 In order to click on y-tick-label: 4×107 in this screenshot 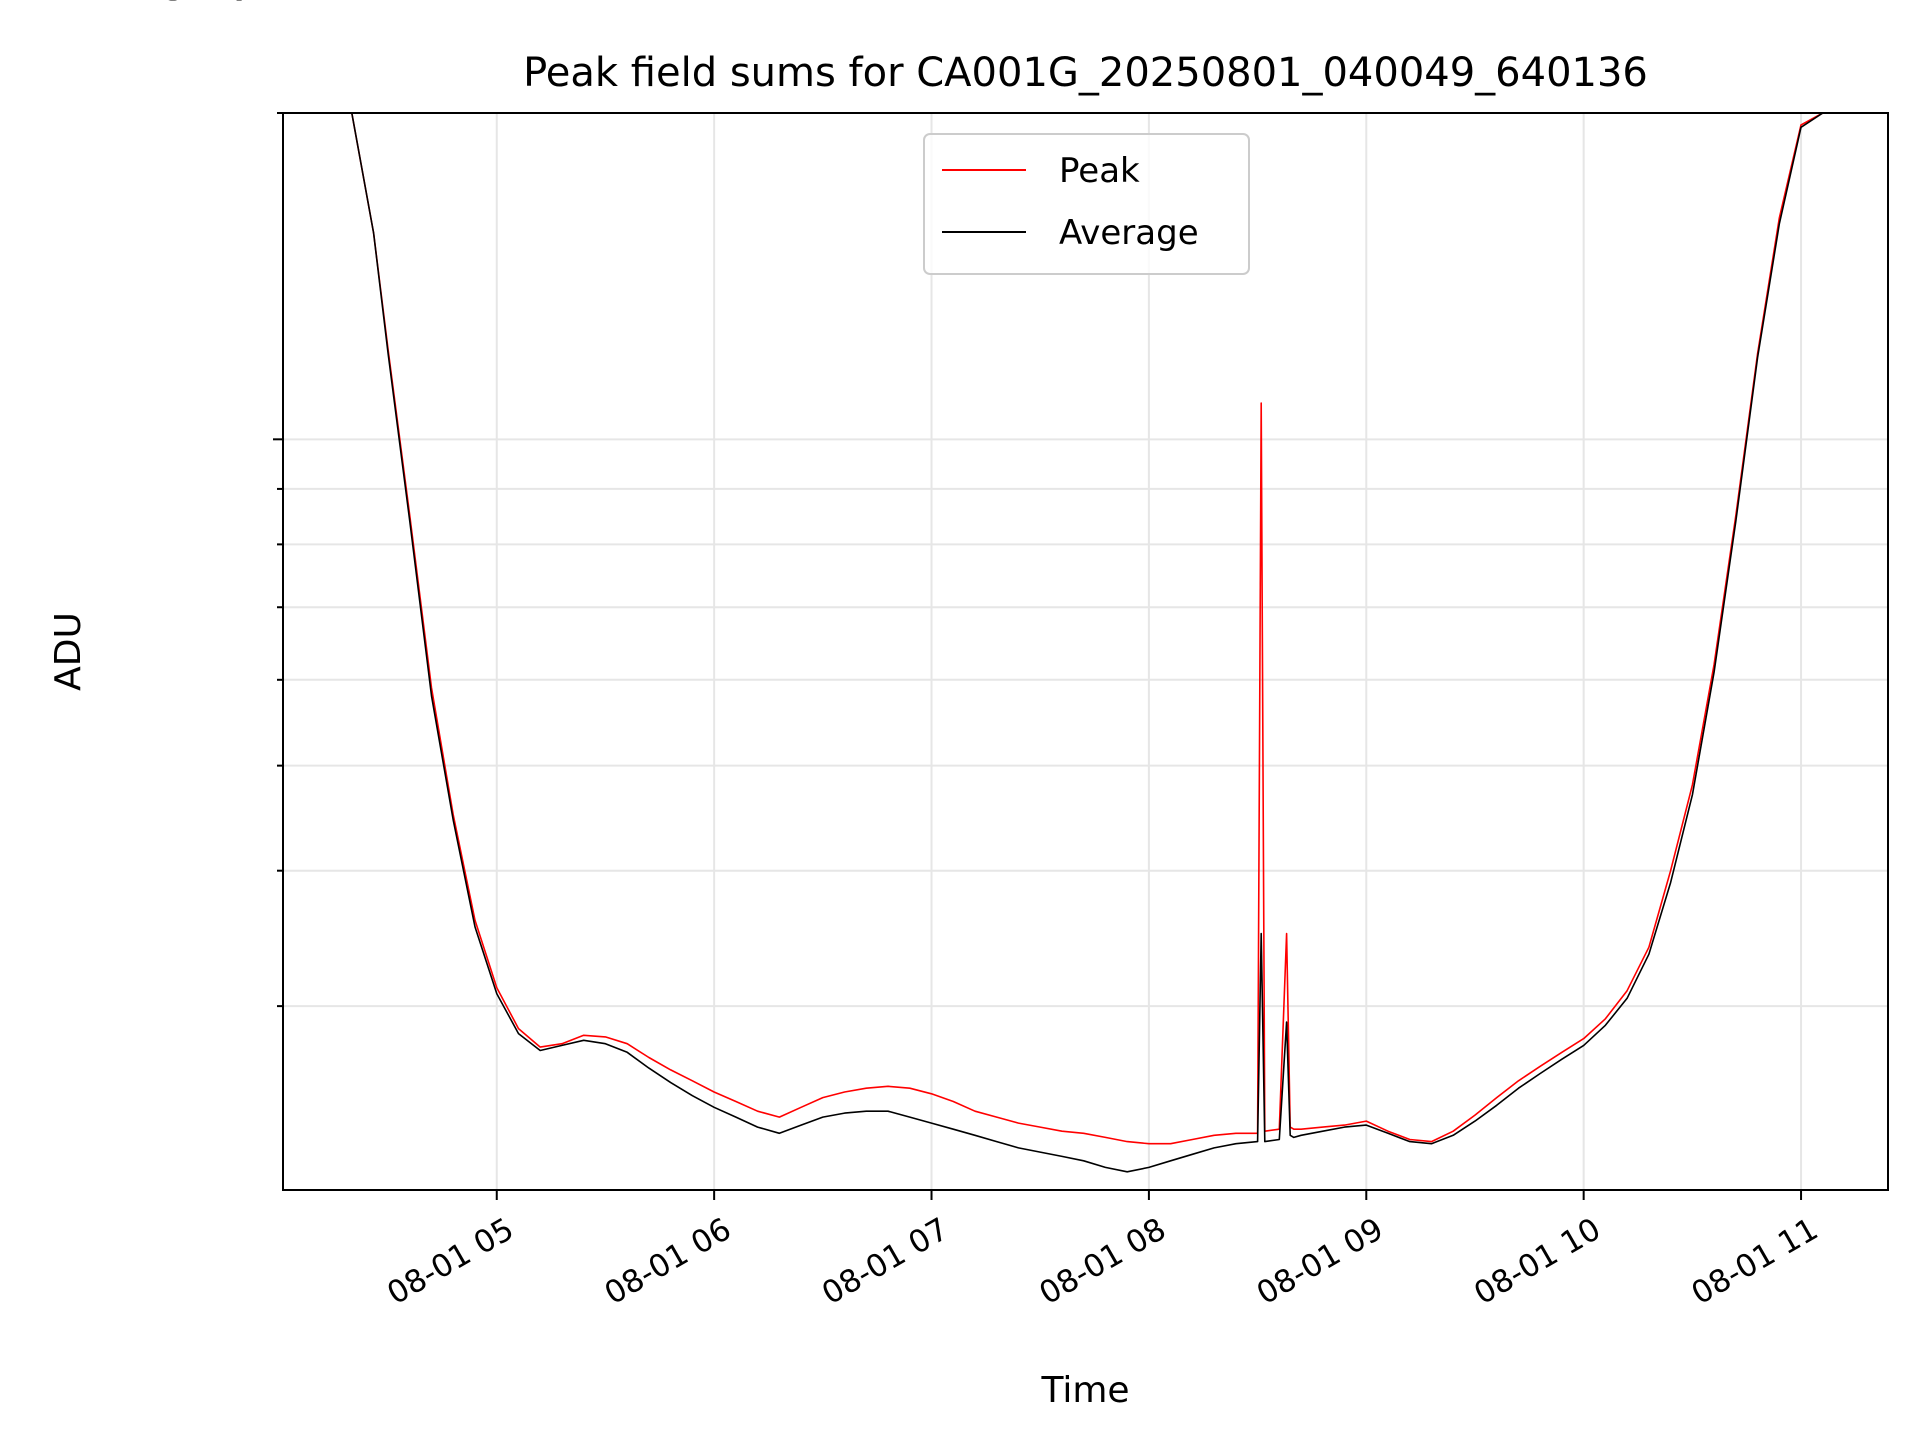, I will do `click(213, 4)`.